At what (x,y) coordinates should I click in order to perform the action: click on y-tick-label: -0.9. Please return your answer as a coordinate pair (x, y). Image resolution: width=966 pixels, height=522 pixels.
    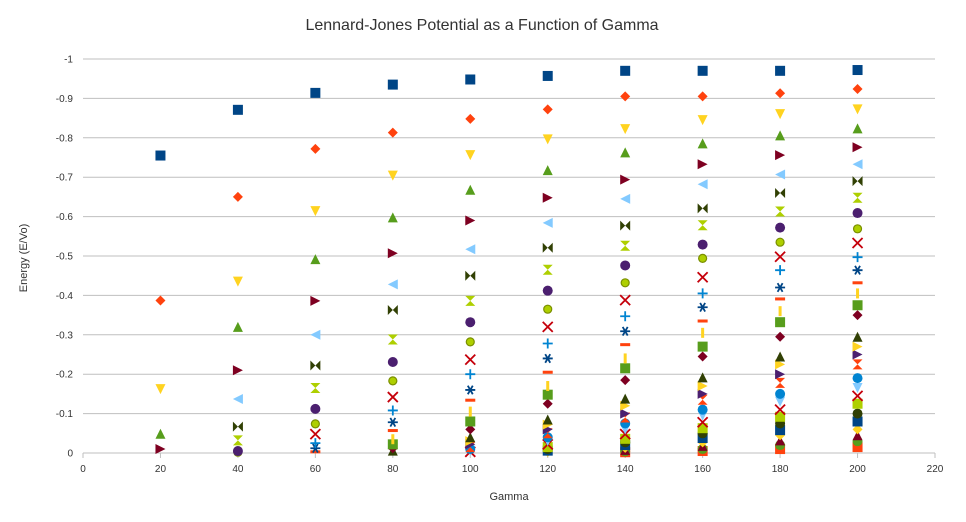
    Looking at the image, I should click on (65, 99).